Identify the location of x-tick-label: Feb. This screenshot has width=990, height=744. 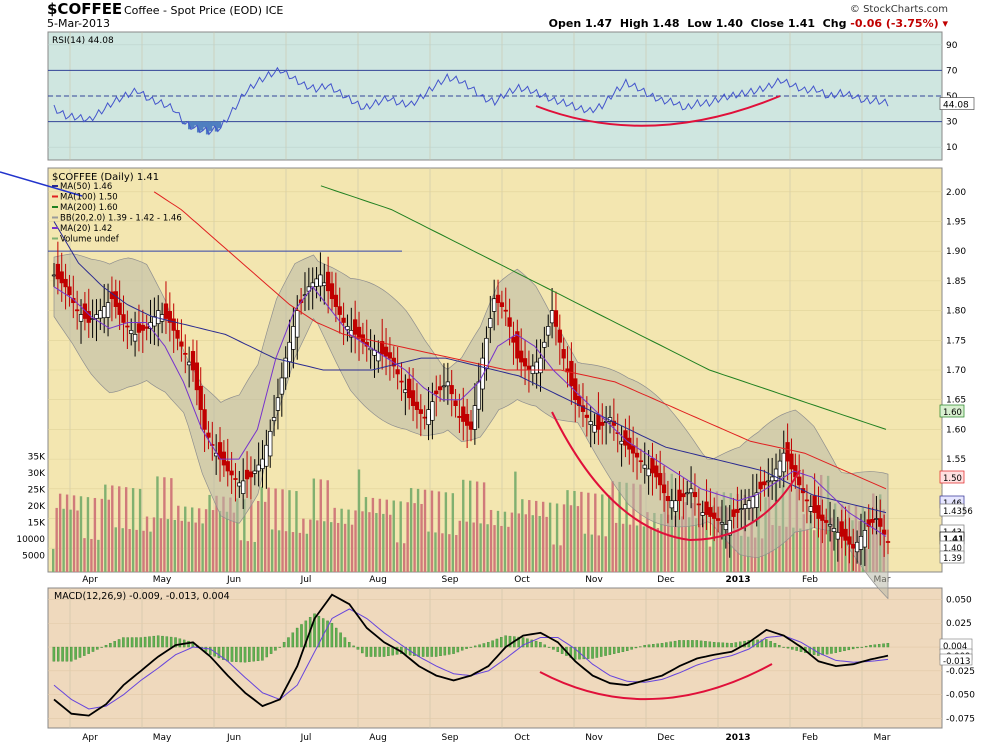
(810, 738).